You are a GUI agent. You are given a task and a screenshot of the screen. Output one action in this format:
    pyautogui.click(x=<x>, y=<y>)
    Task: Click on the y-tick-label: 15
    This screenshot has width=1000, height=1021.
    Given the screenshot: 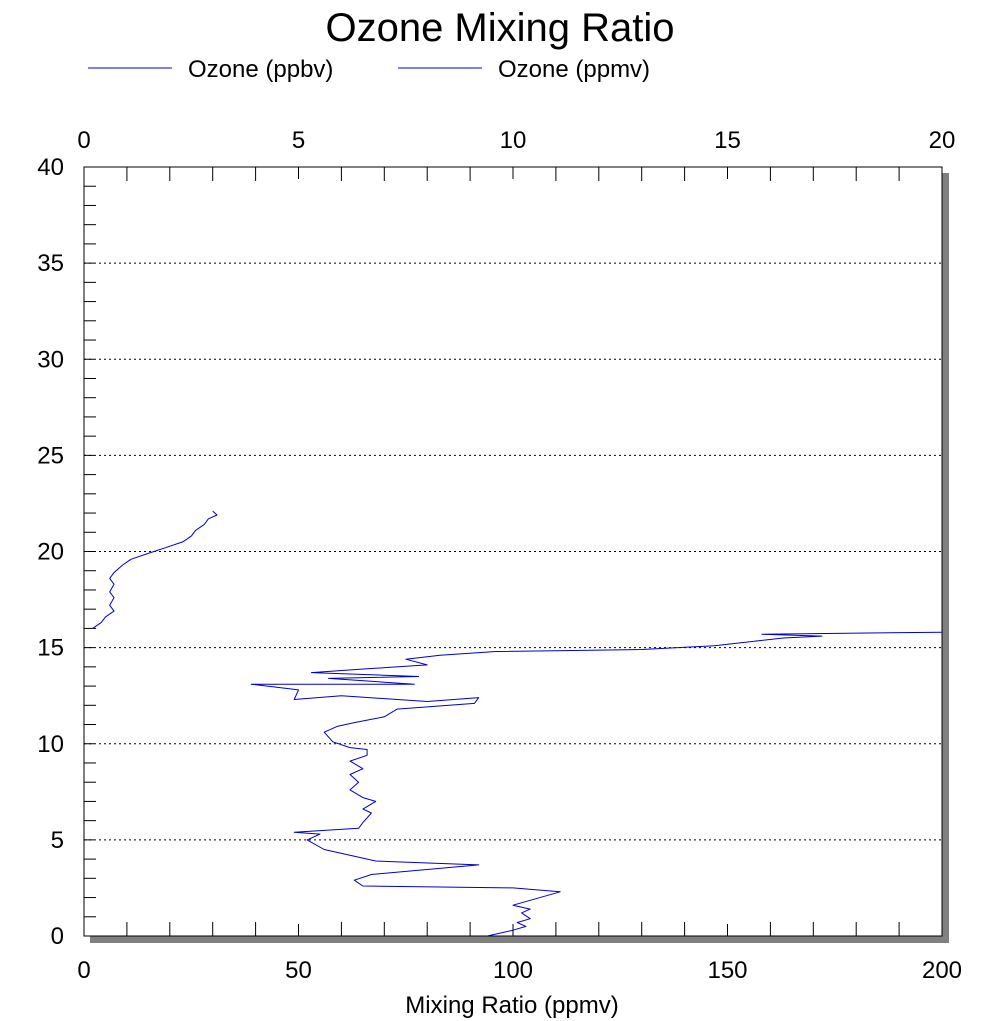 What is the action you would take?
    pyautogui.click(x=50, y=648)
    